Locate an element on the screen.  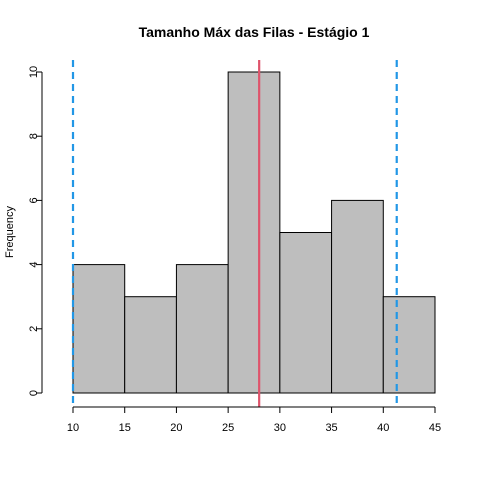
y-tick-label: 0 is located at coordinates (34, 393).